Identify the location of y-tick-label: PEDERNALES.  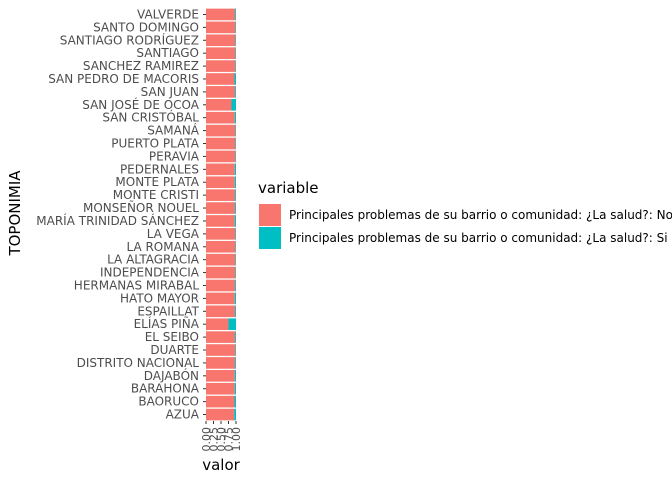
(159, 169).